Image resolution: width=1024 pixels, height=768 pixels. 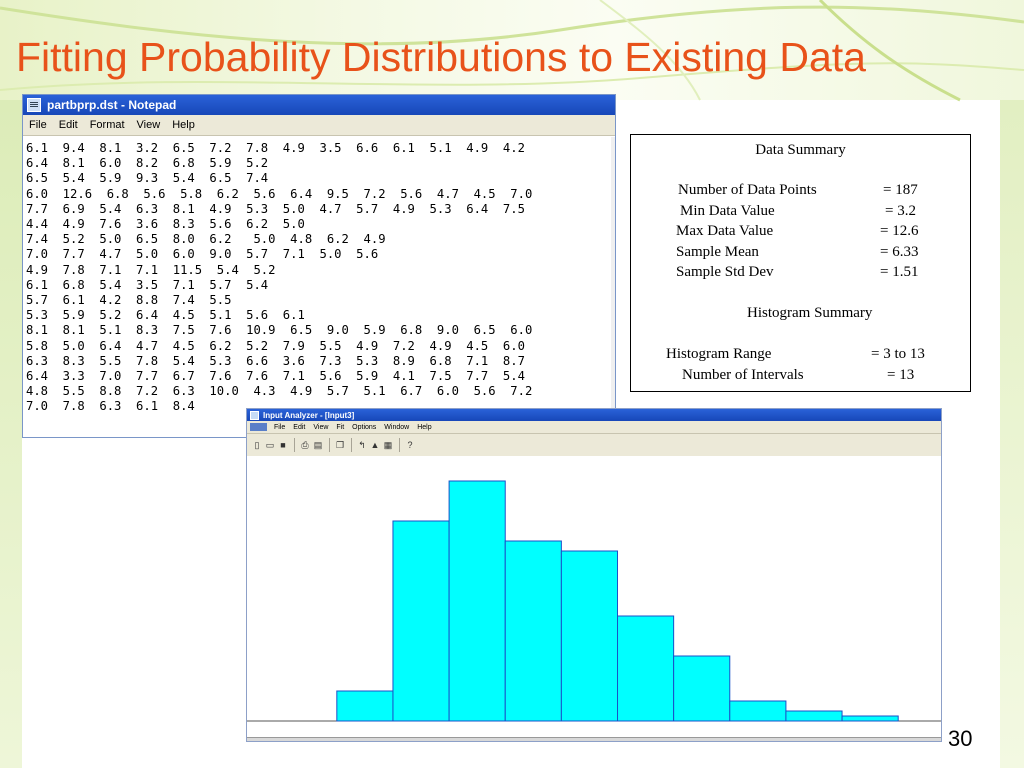 I want to click on summary-label: Histogram Range, so click(x=719, y=354).